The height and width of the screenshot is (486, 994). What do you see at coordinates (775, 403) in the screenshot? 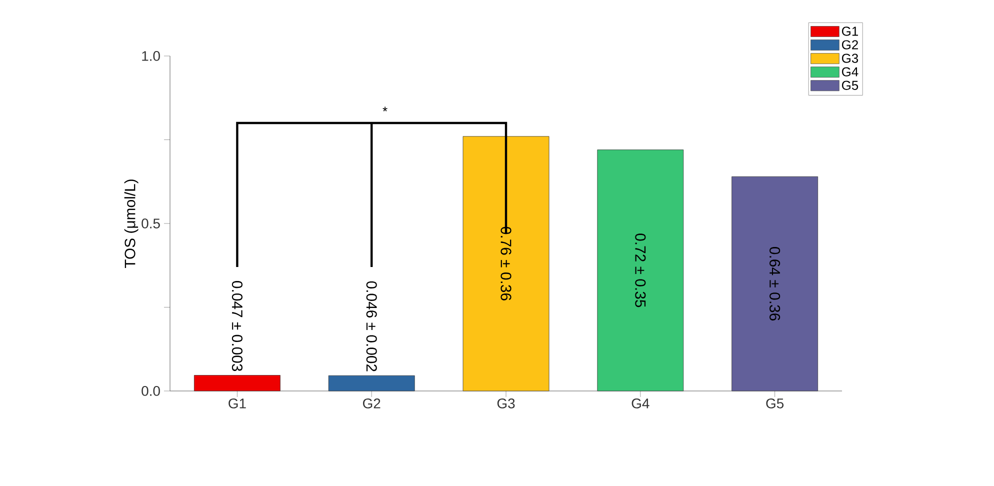
I see `x-tick-label: G5` at bounding box center [775, 403].